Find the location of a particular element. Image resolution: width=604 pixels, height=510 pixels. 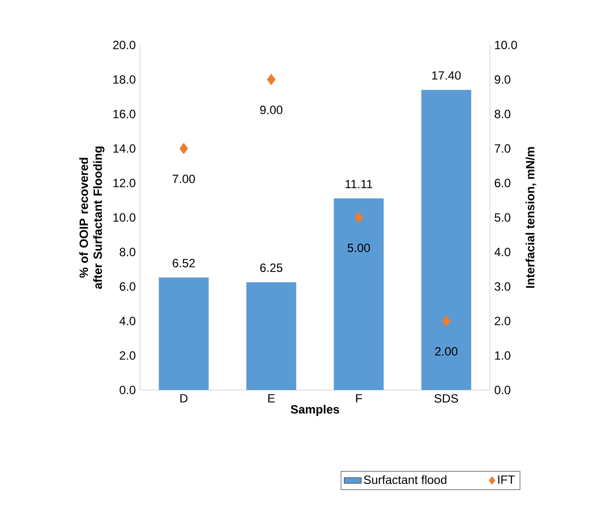

y-tick-label: 0.0 is located at coordinates (128, 390).